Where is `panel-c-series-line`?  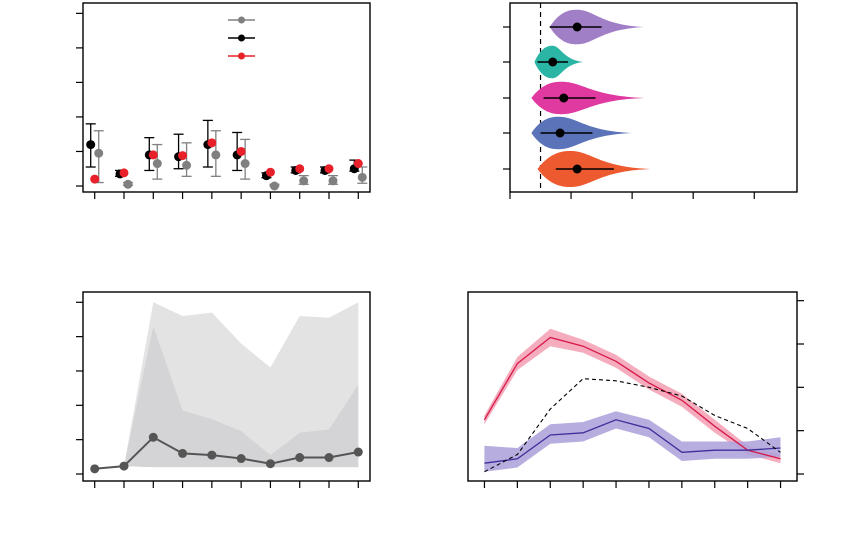 panel-c-series-line is located at coordinates (226, 453).